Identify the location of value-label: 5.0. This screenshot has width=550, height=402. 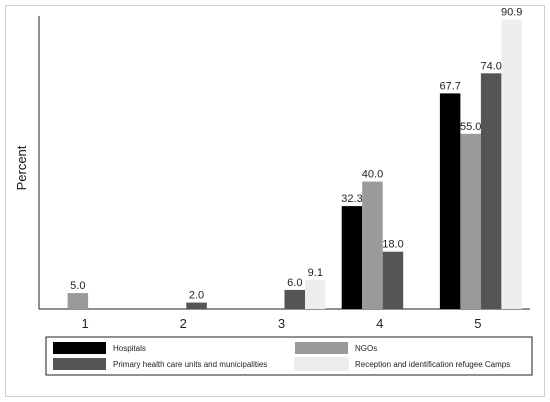
(77, 286).